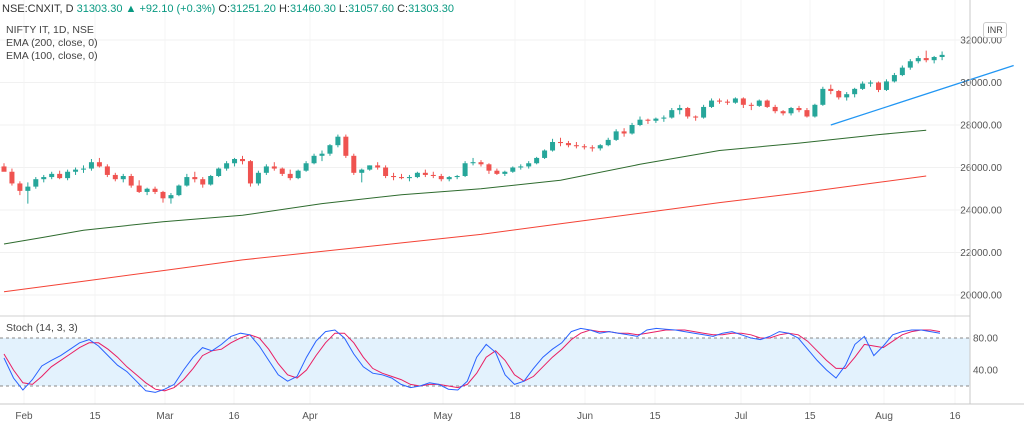 The image size is (1024, 428). What do you see at coordinates (515, 416) in the screenshot?
I see `time-tick-label: 18` at bounding box center [515, 416].